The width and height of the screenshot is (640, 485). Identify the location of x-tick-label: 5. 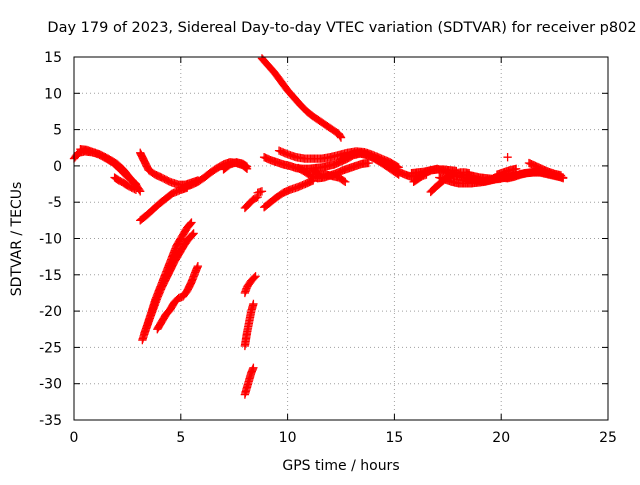
(180, 438).